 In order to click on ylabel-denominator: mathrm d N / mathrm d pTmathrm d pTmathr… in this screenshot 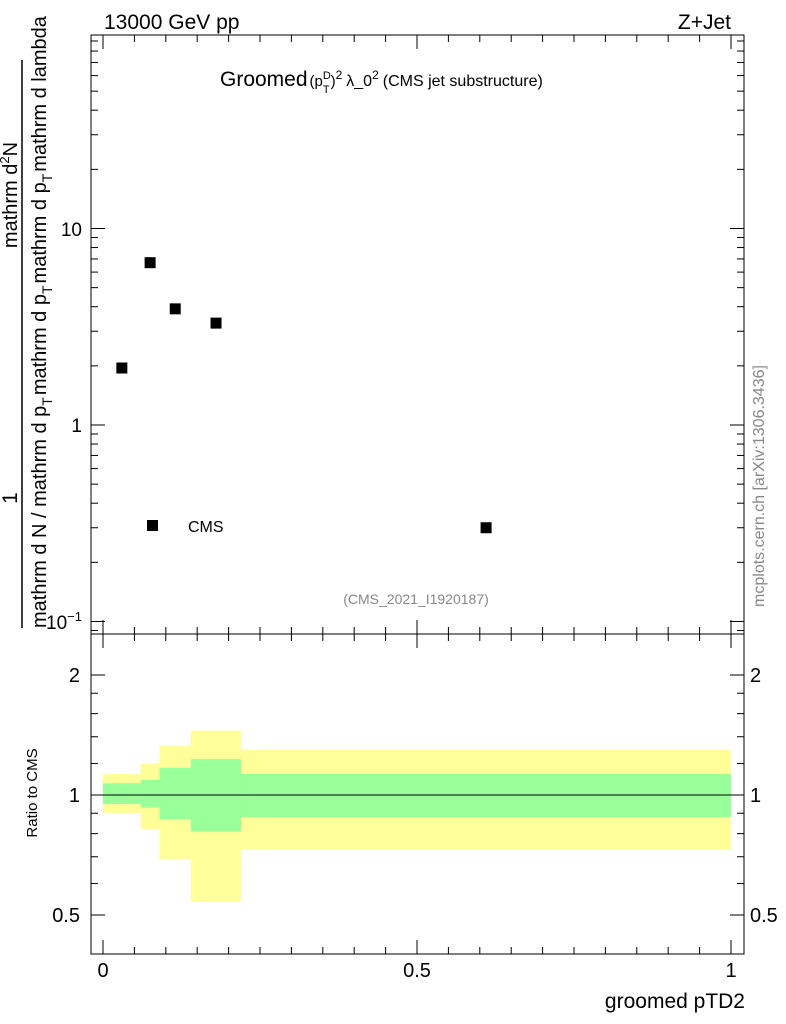, I will do `click(42, 321)`.